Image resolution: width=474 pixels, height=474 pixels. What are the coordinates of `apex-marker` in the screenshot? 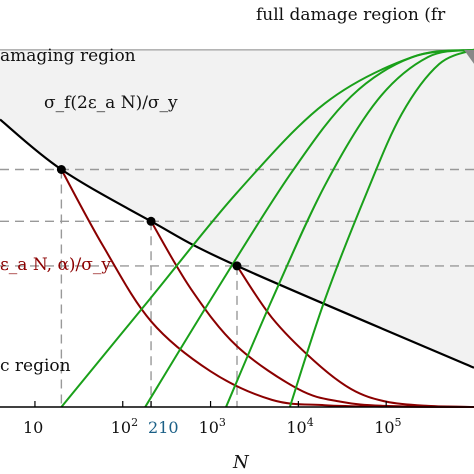 It's located at (469, 56).